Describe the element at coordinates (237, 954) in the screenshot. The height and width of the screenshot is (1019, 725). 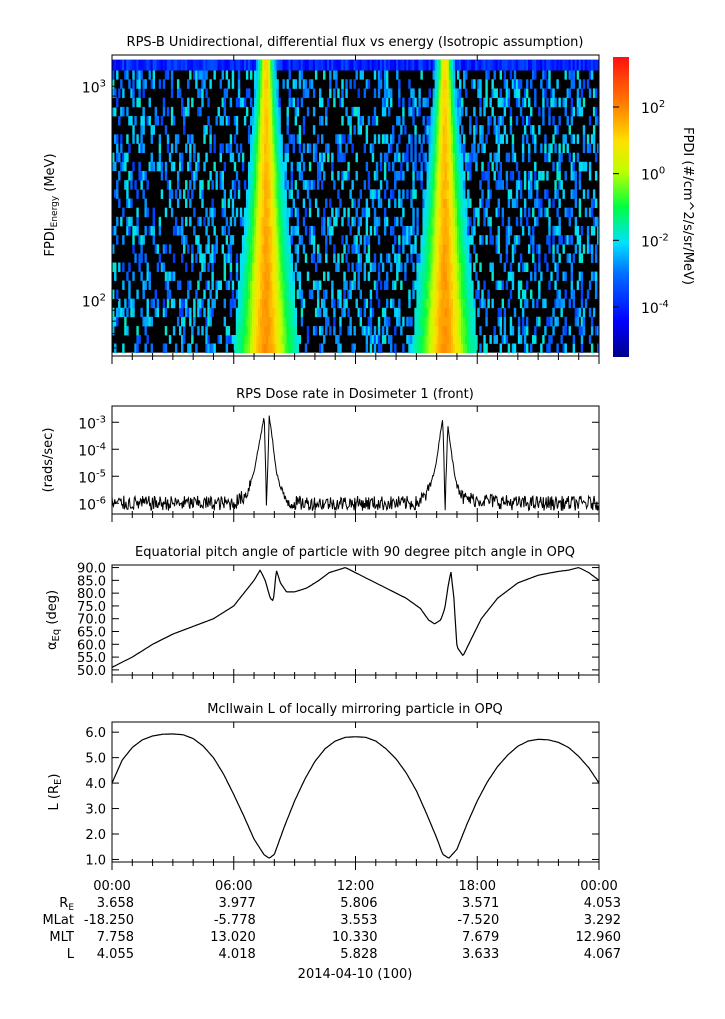
I see `ephemeris-value: 4.018` at that location.